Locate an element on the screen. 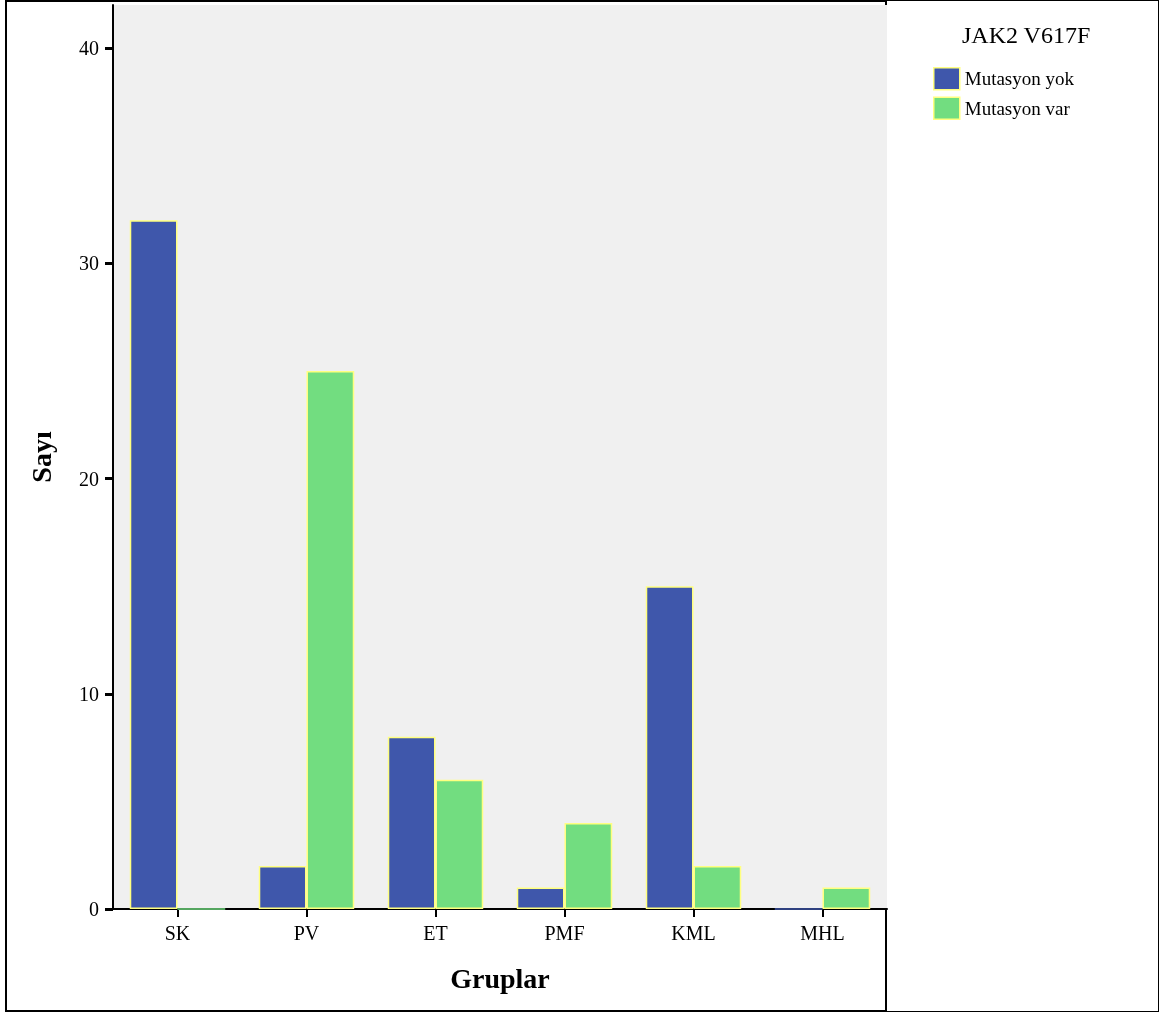 Image resolution: width=1159 pixels, height=1014 pixels. legend-label: Mutasyon var is located at coordinates (1017, 108).